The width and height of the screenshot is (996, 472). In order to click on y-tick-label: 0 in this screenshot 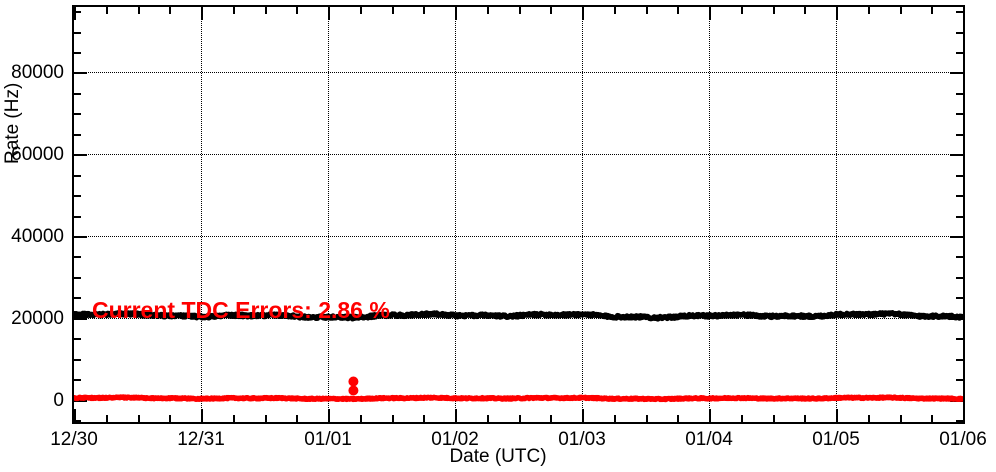, I will do `click(58, 400)`.